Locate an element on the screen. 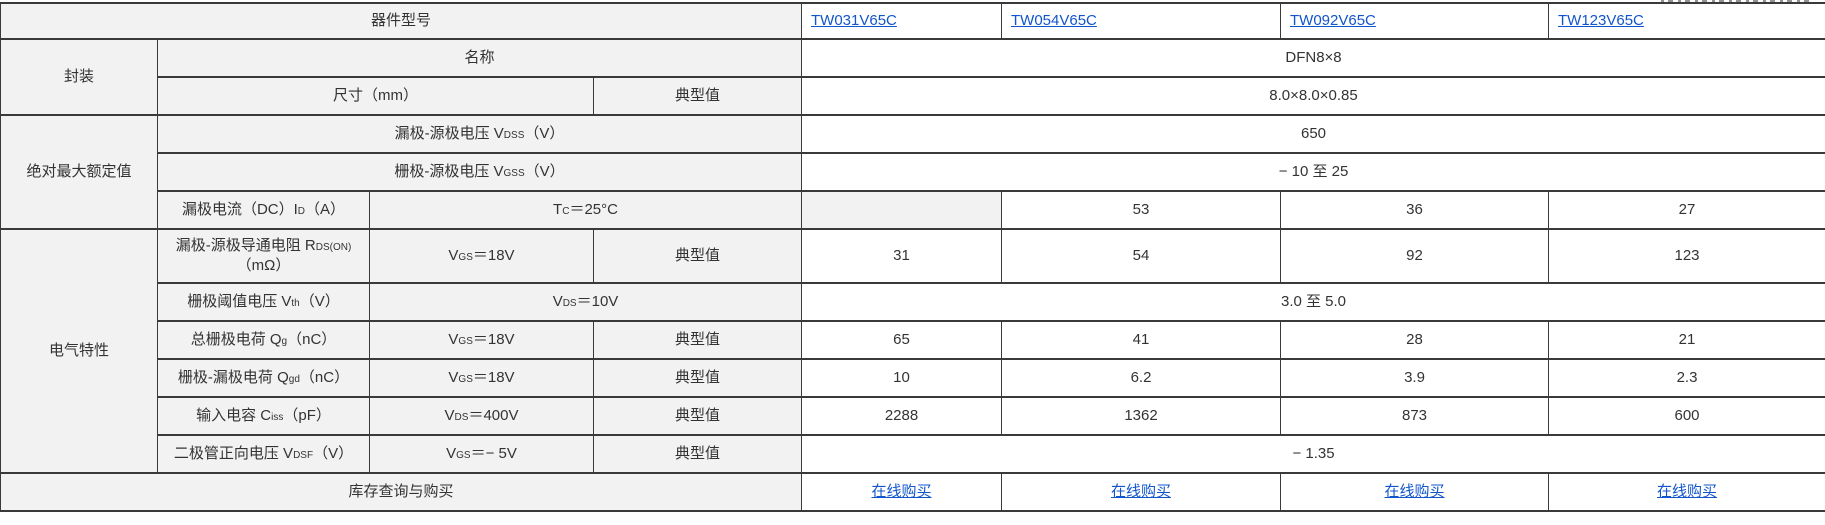 The height and width of the screenshot is (525, 1825). package-size-label: 尺寸（mm） is located at coordinates (375, 96).